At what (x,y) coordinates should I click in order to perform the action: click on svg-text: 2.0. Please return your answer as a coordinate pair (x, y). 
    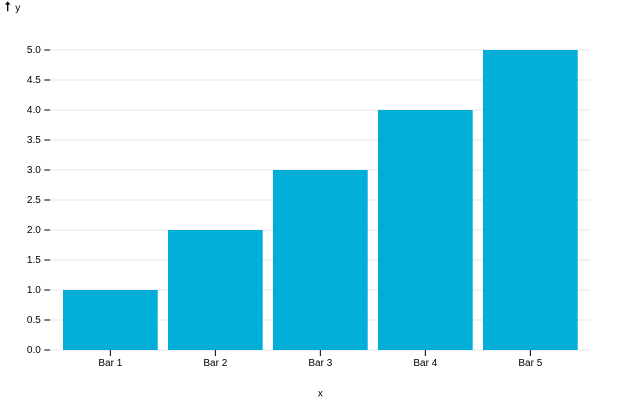
    Looking at the image, I should click on (34, 230).